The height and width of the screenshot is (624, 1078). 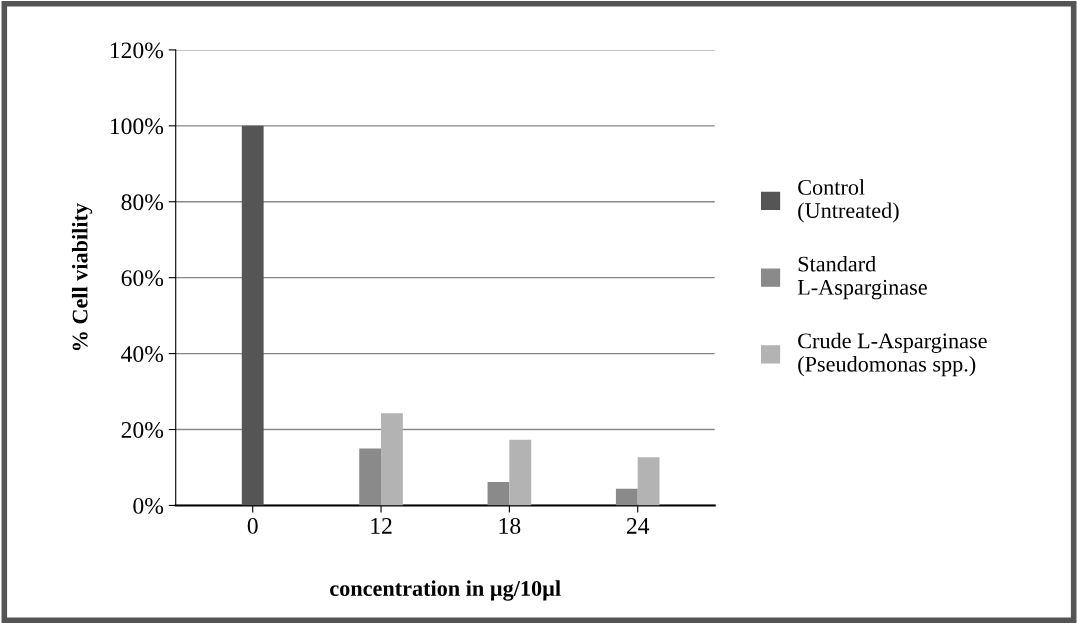 What do you see at coordinates (82, 277) in the screenshot?
I see `y-axis-title: % Cell viability` at bounding box center [82, 277].